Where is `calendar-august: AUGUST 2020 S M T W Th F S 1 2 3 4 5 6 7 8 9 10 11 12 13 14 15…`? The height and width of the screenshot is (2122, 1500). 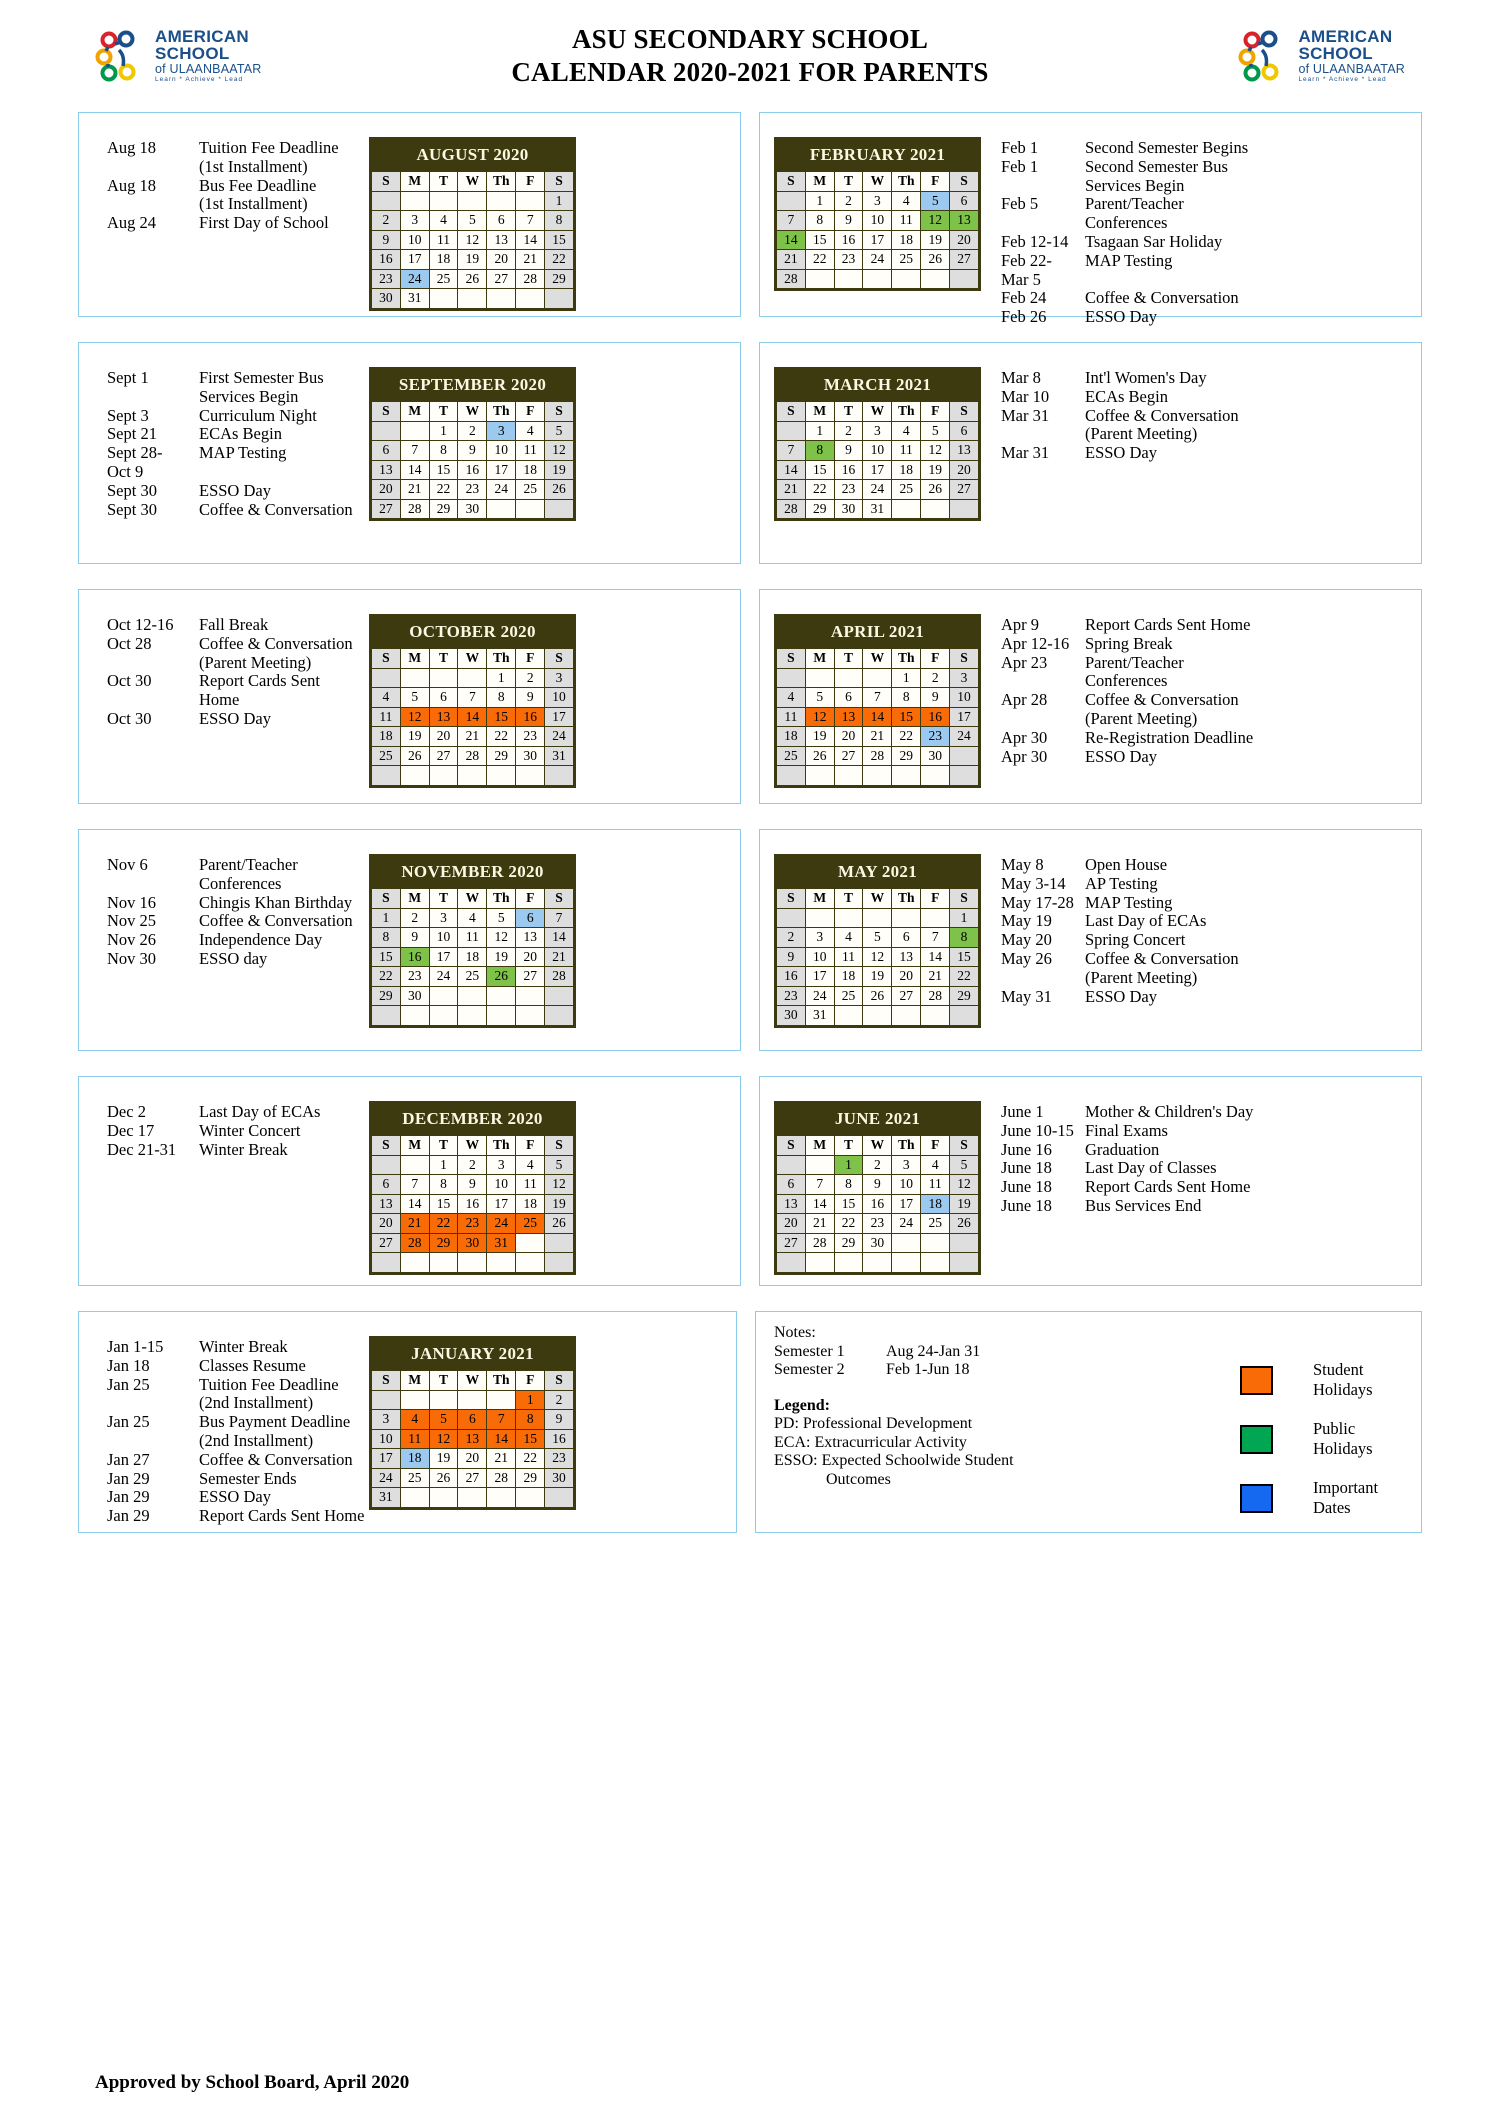
calendar-august: AUGUST 2020 S M T W Th F S 1 2 3 4 5 6 7 8 9 10 11 12 13 14 15… is located at coordinates (472, 224).